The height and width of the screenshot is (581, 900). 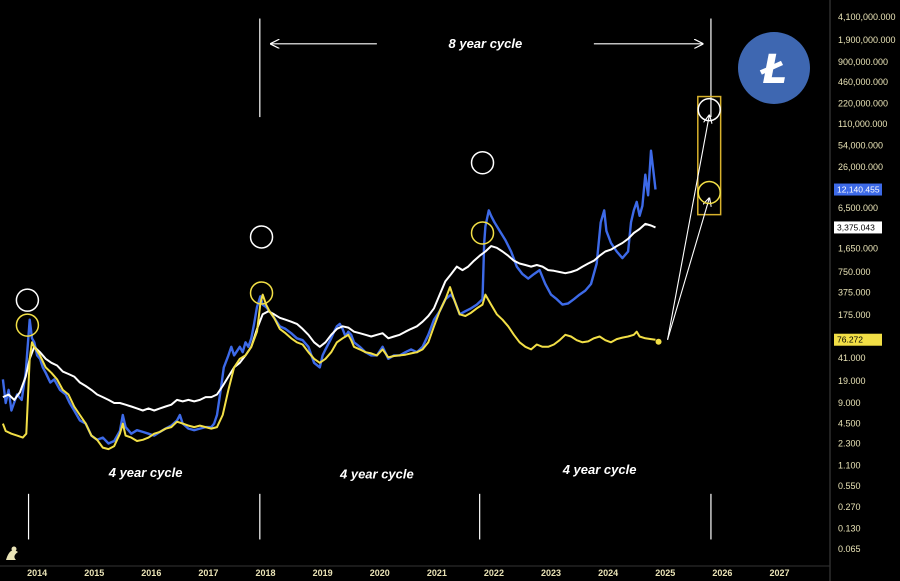 What do you see at coordinates (494, 573) in the screenshot?
I see `x-tick-label: 2022` at bounding box center [494, 573].